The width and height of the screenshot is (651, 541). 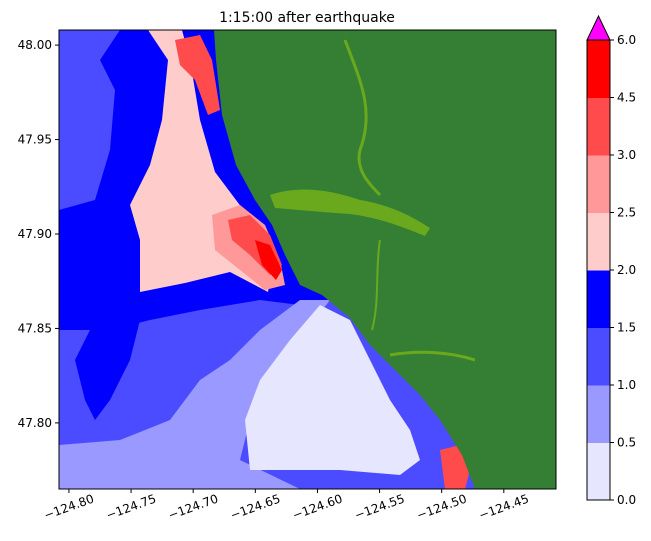 I want to click on x-tick-label: −124.45, so click(x=504, y=507).